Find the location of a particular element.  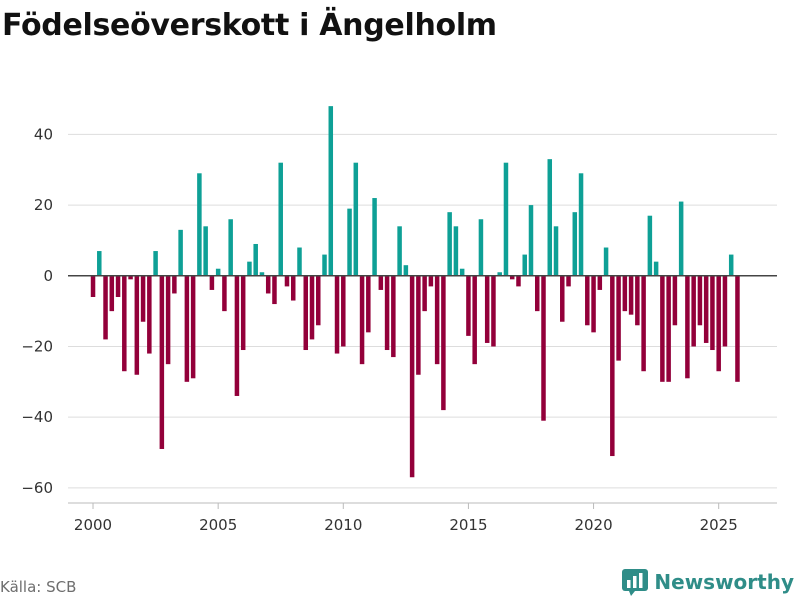

y-tick-label: 40 is located at coordinates (43, 134).